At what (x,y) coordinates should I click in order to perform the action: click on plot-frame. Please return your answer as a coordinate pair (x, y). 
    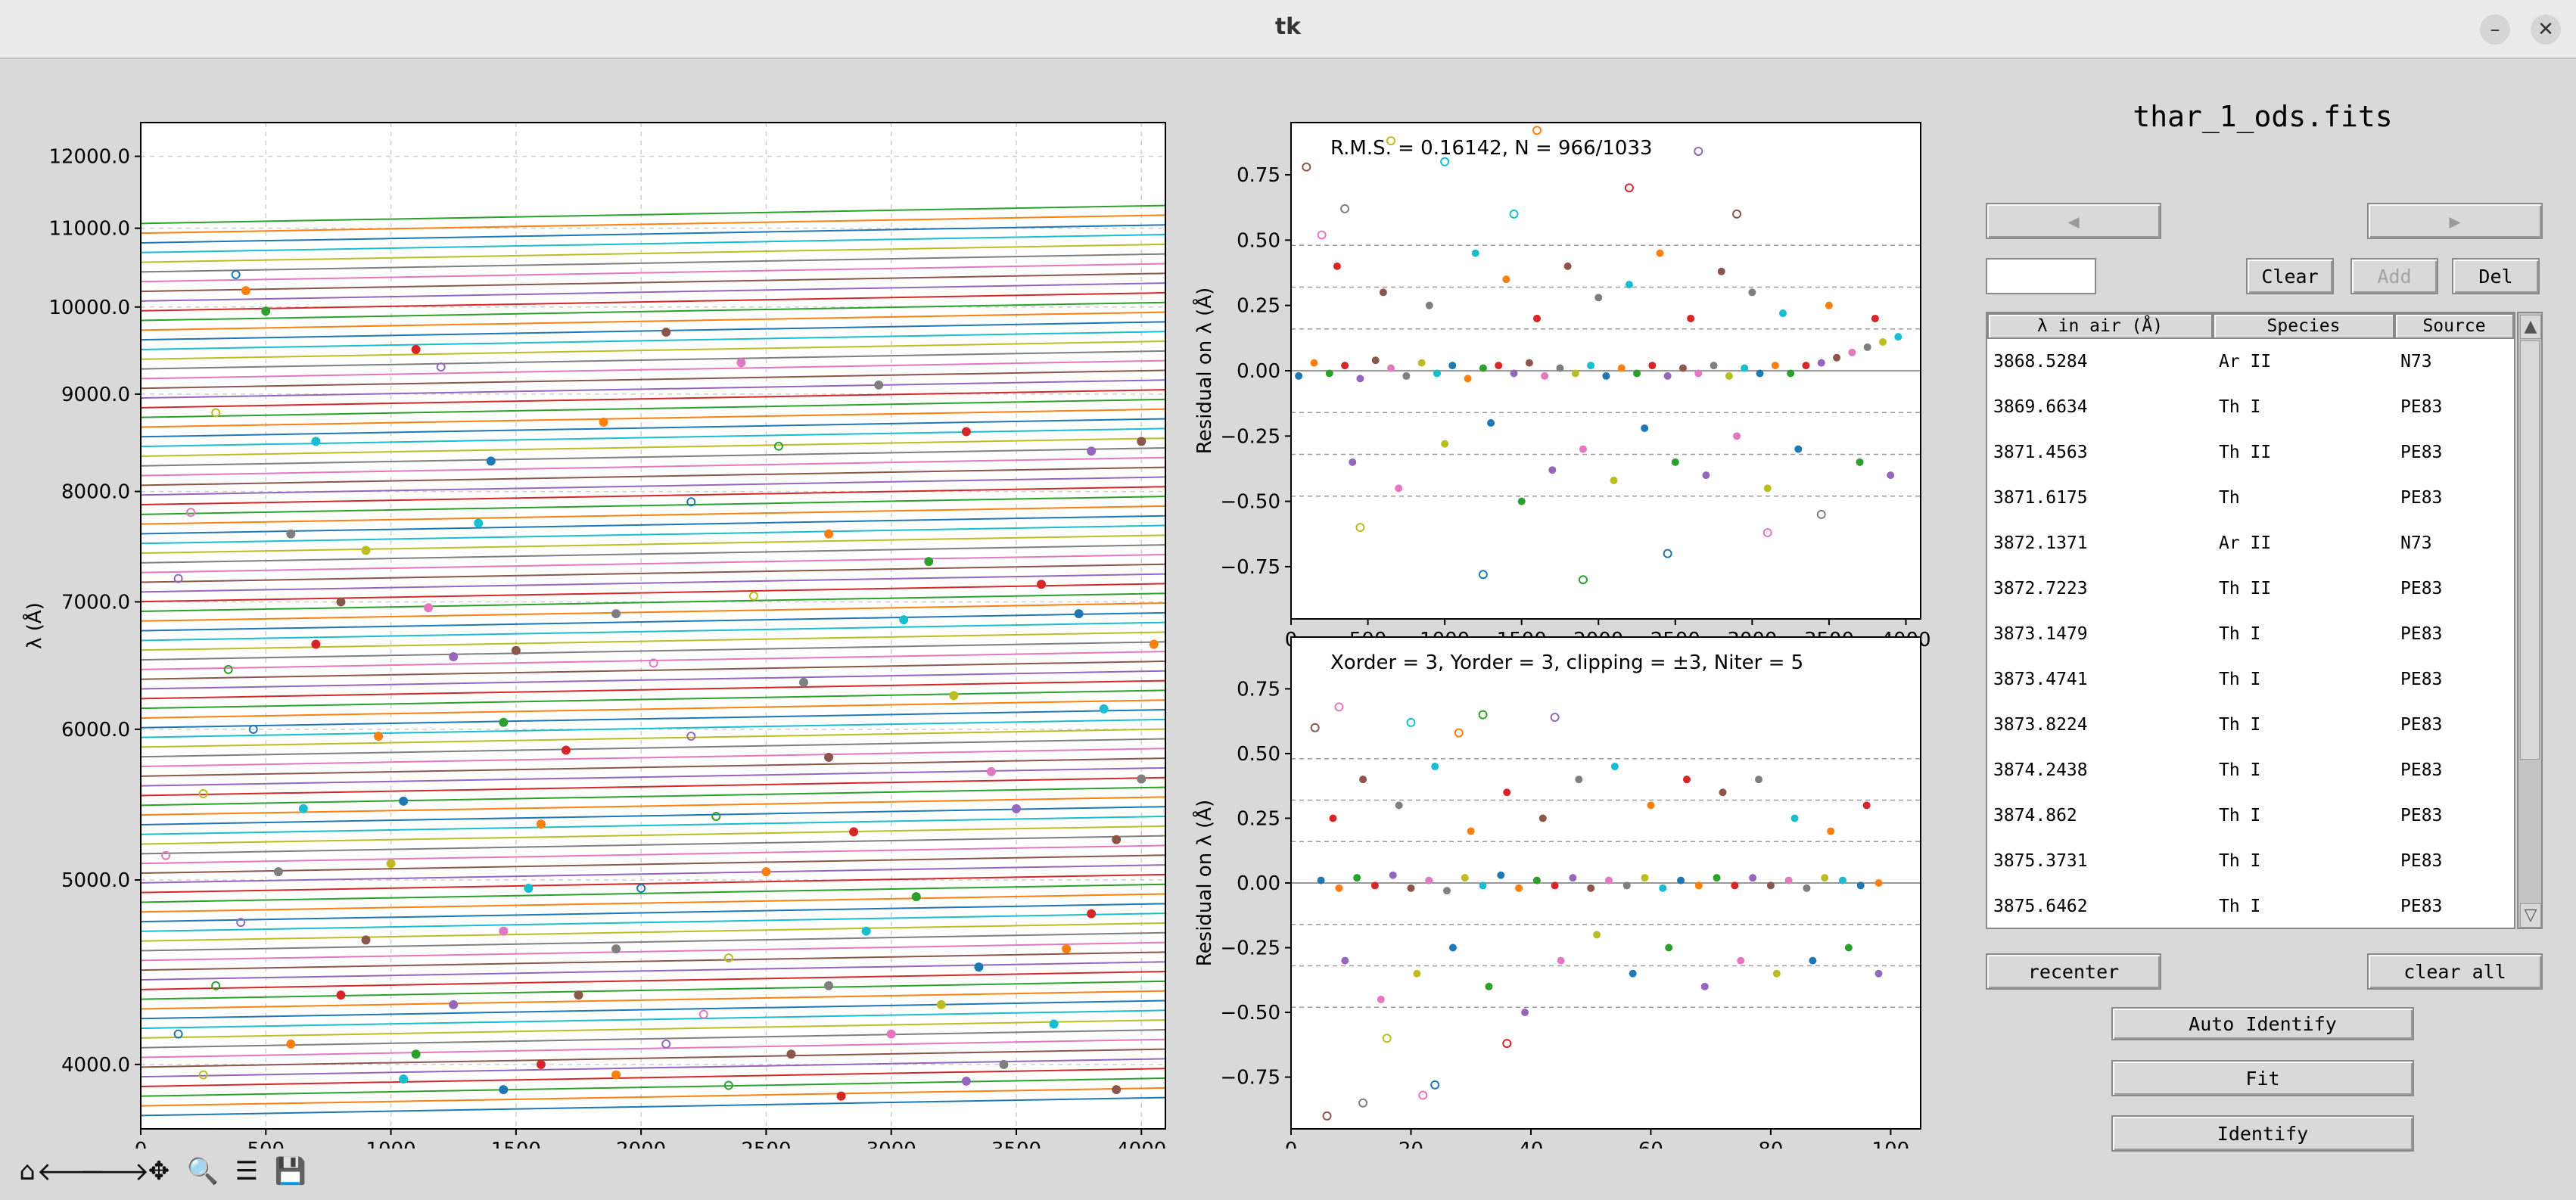
    Looking at the image, I should click on (1606, 371).